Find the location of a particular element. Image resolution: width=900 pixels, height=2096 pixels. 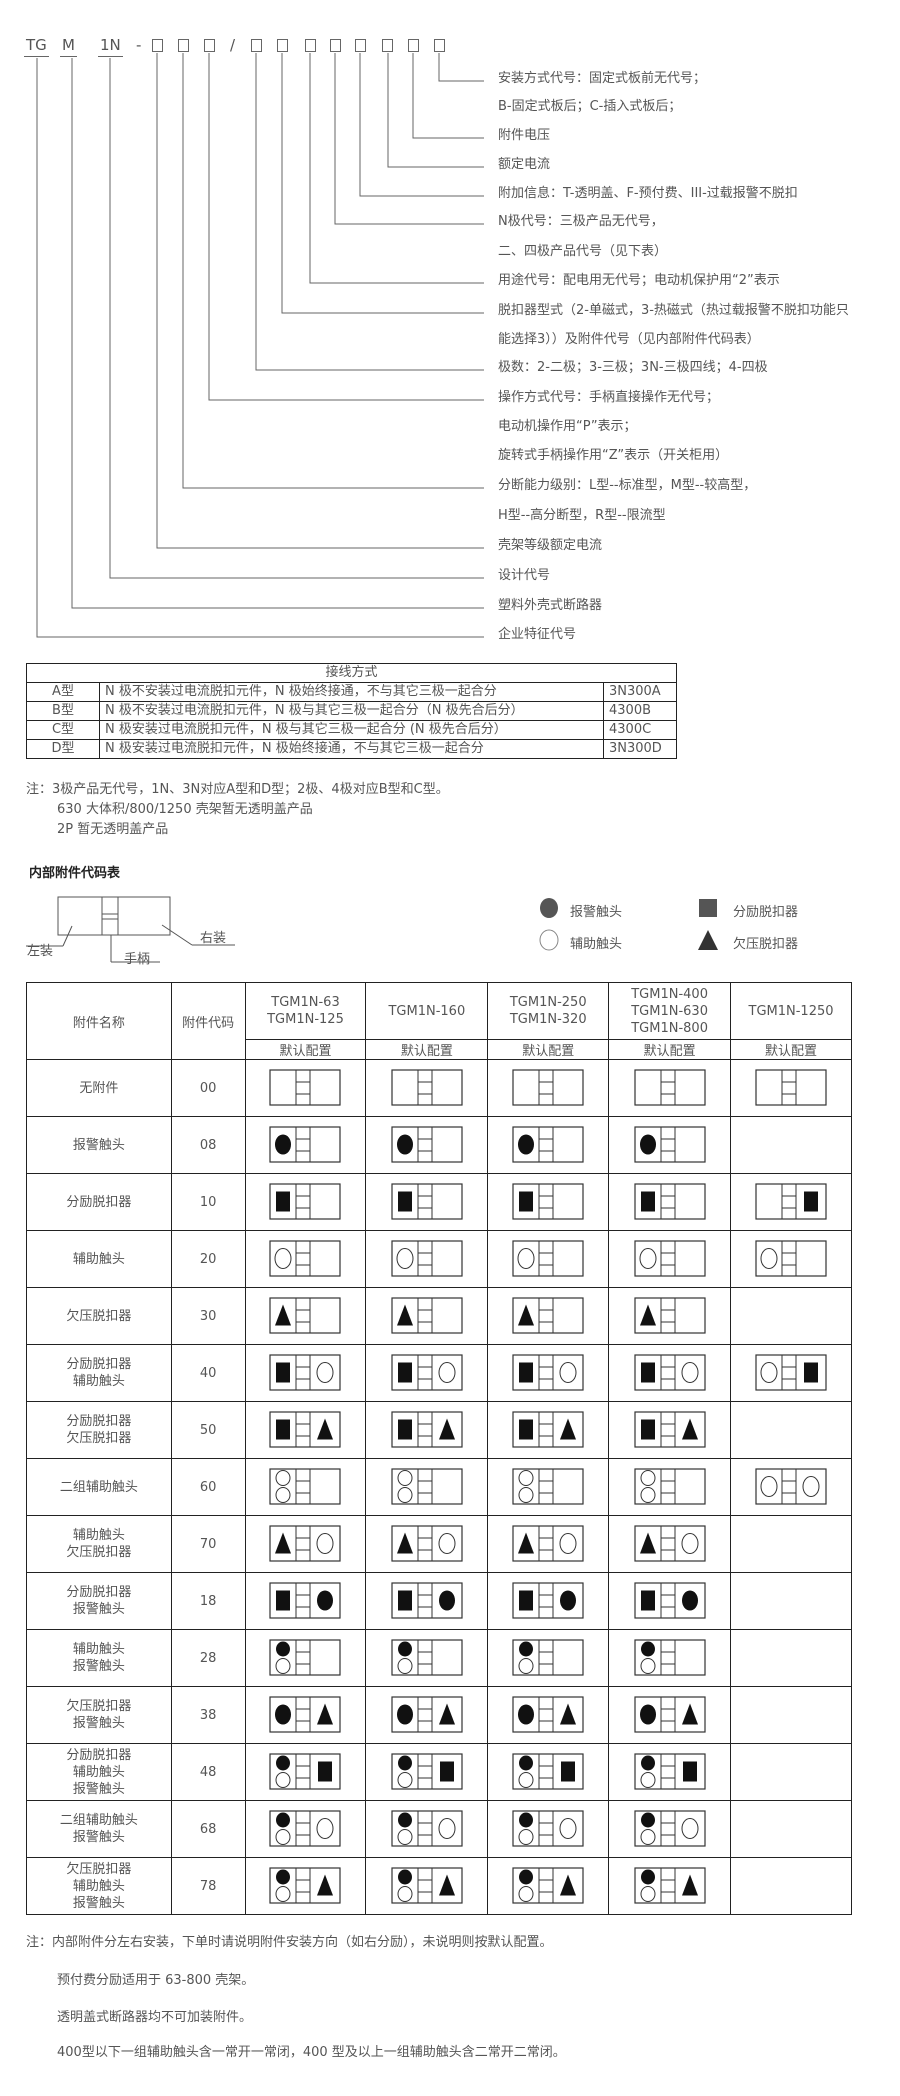

accessory-name: 分励脱扣器 报警触头 is located at coordinates (99, 1601).